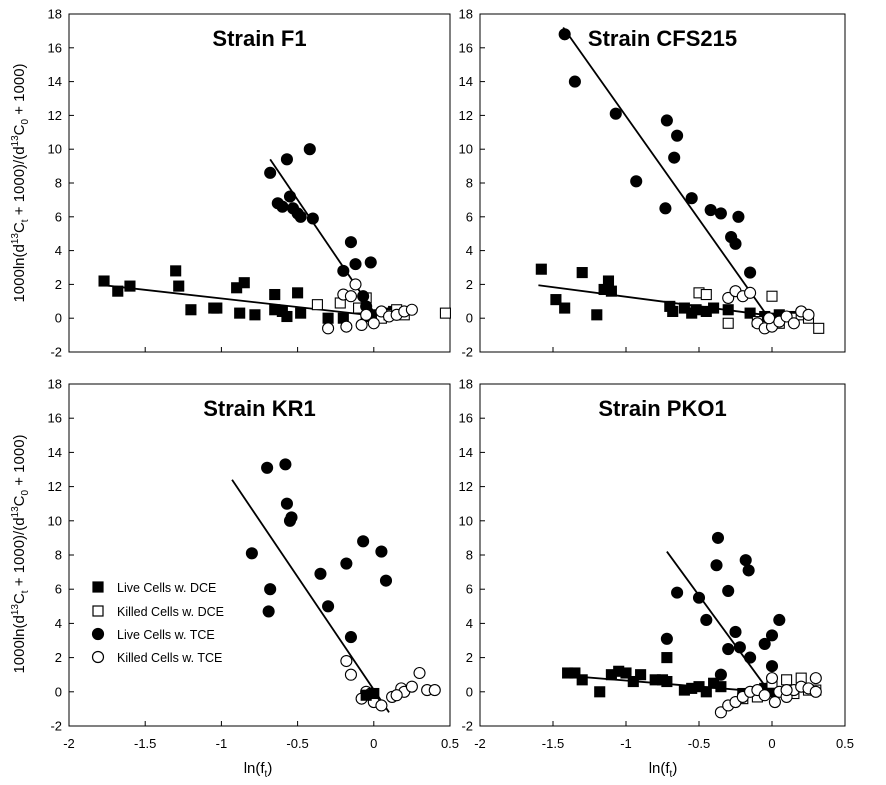 The width and height of the screenshot is (886, 785). What do you see at coordinates (258, 770) in the screenshot?
I see `x-axis-title-left: ln(ft)` at bounding box center [258, 770].